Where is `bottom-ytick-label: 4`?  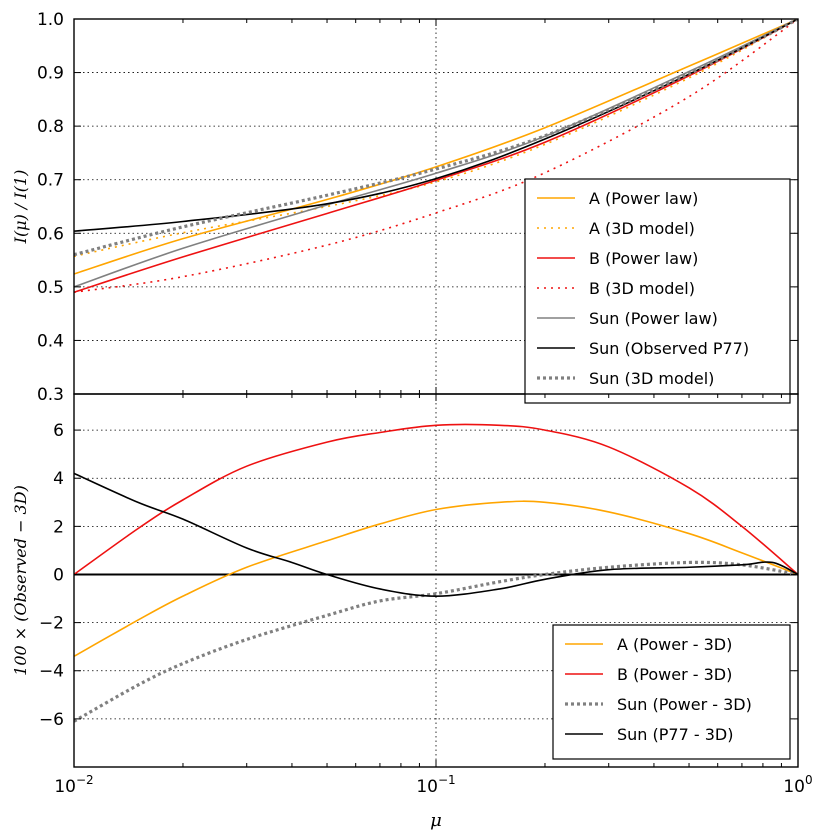 bottom-ytick-label: 4 is located at coordinates (58, 479).